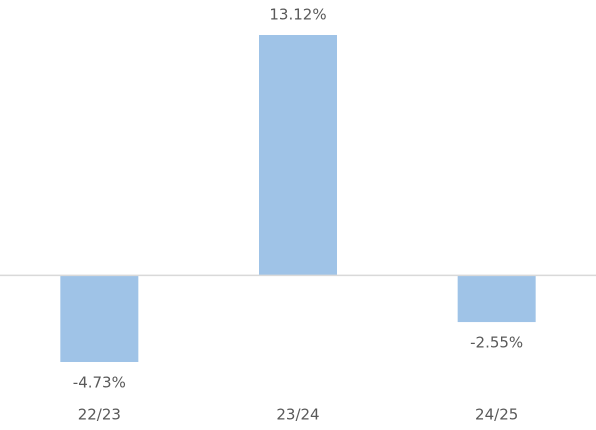 The height and width of the screenshot is (430, 596). I want to click on x-tick-label: 22/23, so click(99, 415).